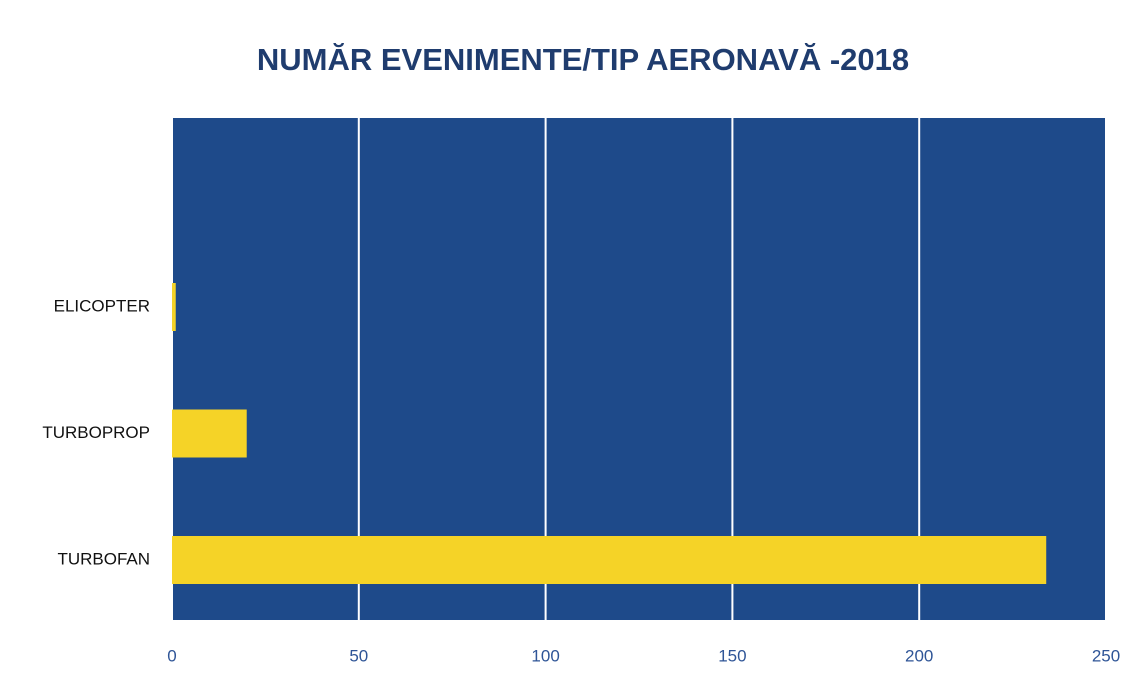 This screenshot has height=676, width=1140. I want to click on x-tick-label: 50, so click(358, 655).